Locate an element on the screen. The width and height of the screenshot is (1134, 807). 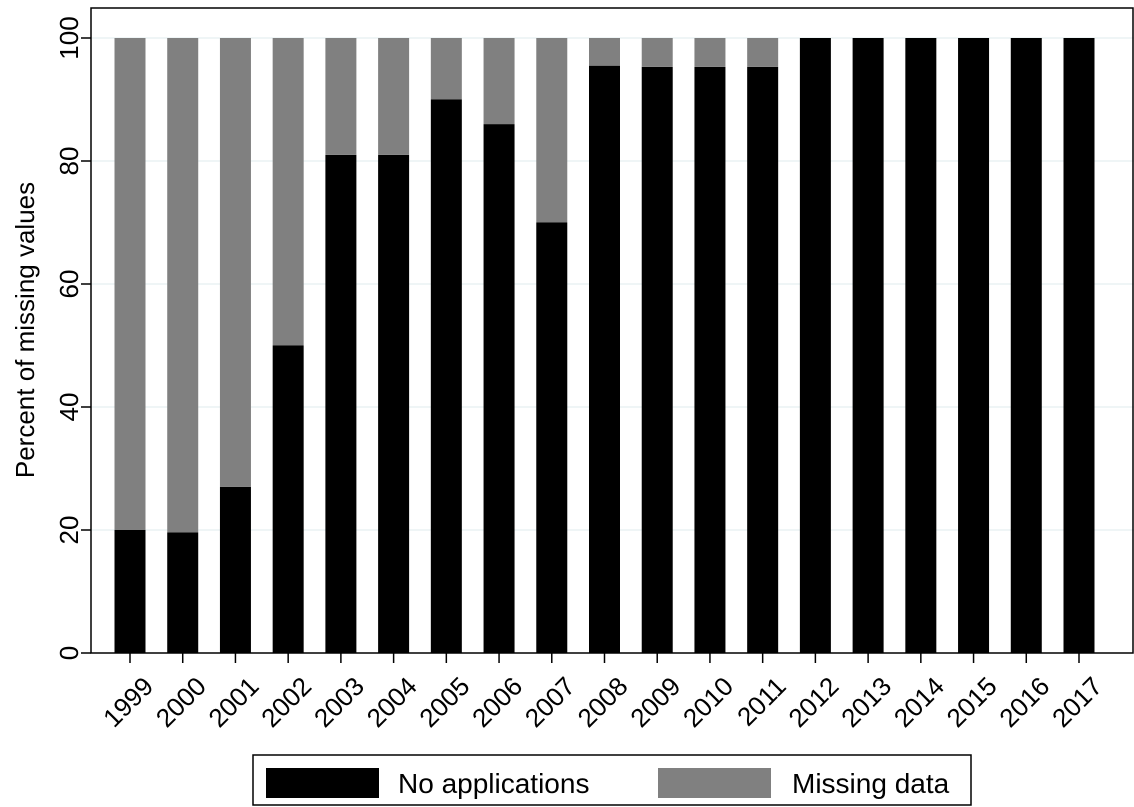
legend-swatch-no-applications is located at coordinates (322, 783).